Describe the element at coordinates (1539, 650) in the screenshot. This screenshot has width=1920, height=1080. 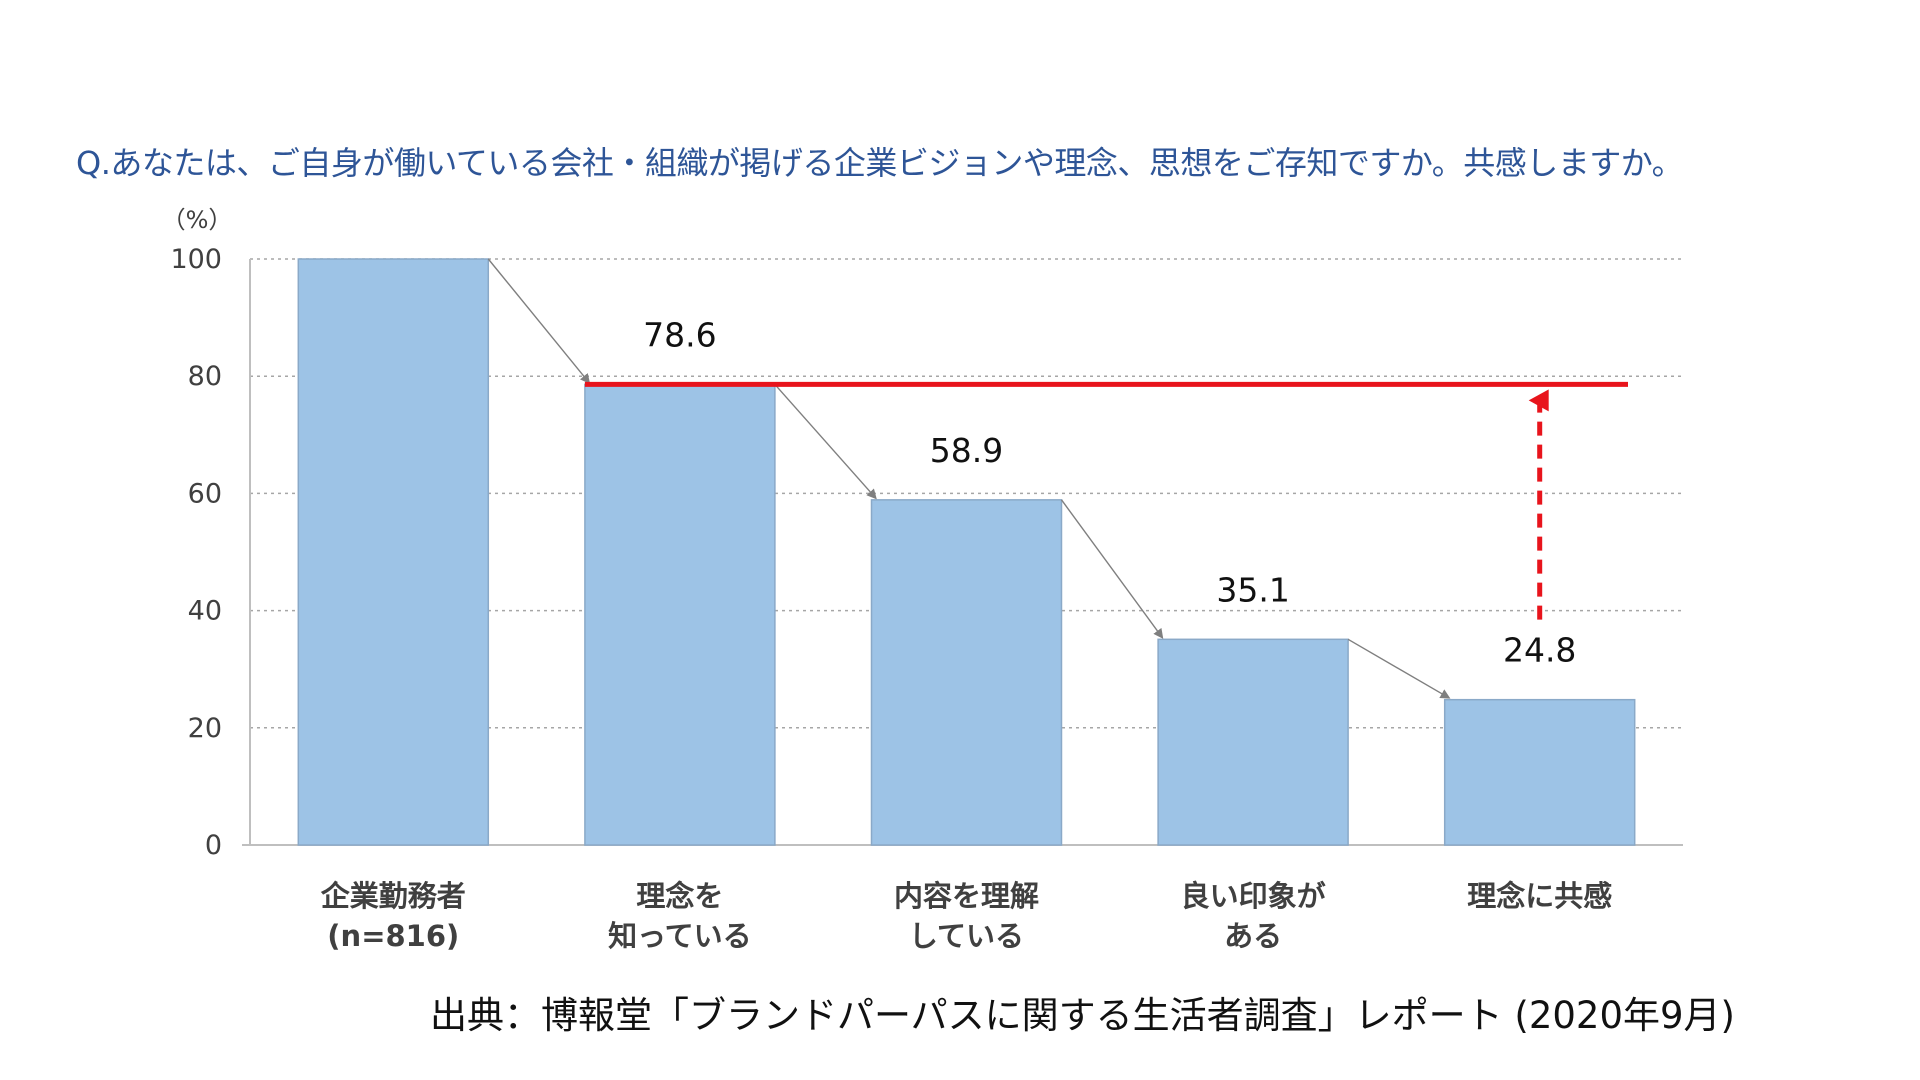
I see `data-label: 24.8` at that location.